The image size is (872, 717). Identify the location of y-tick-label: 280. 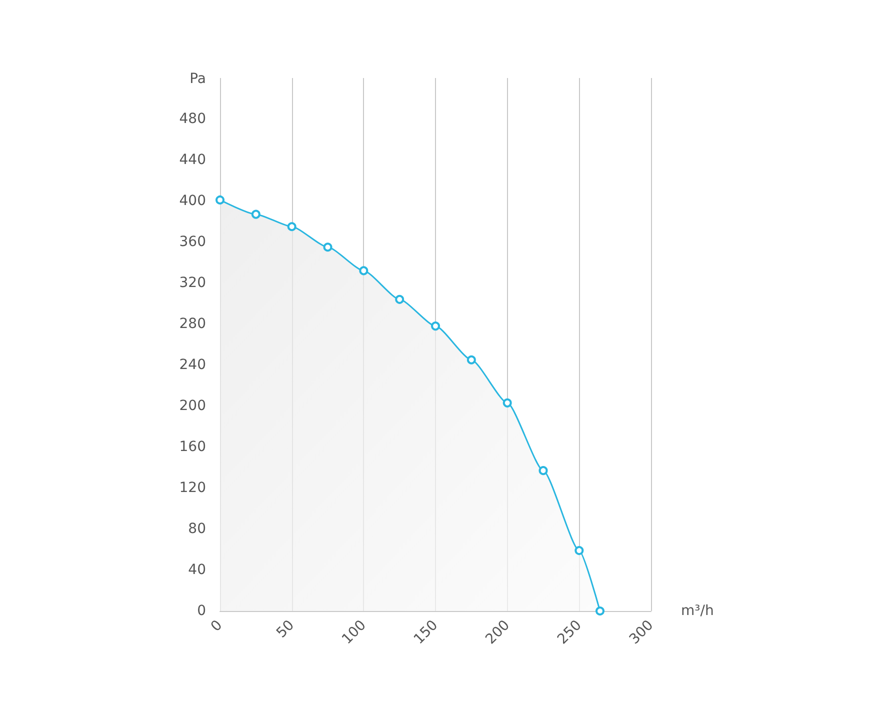
(192, 324).